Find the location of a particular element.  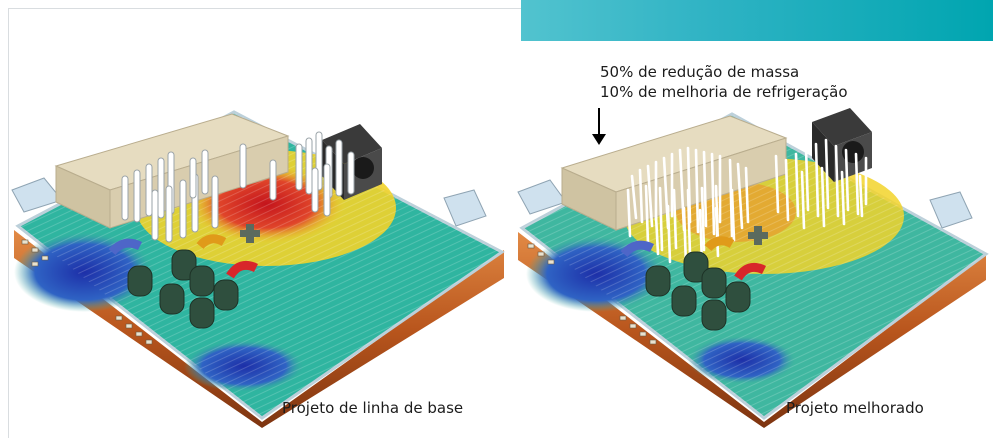

header-banner is located at coordinates (757, 20).